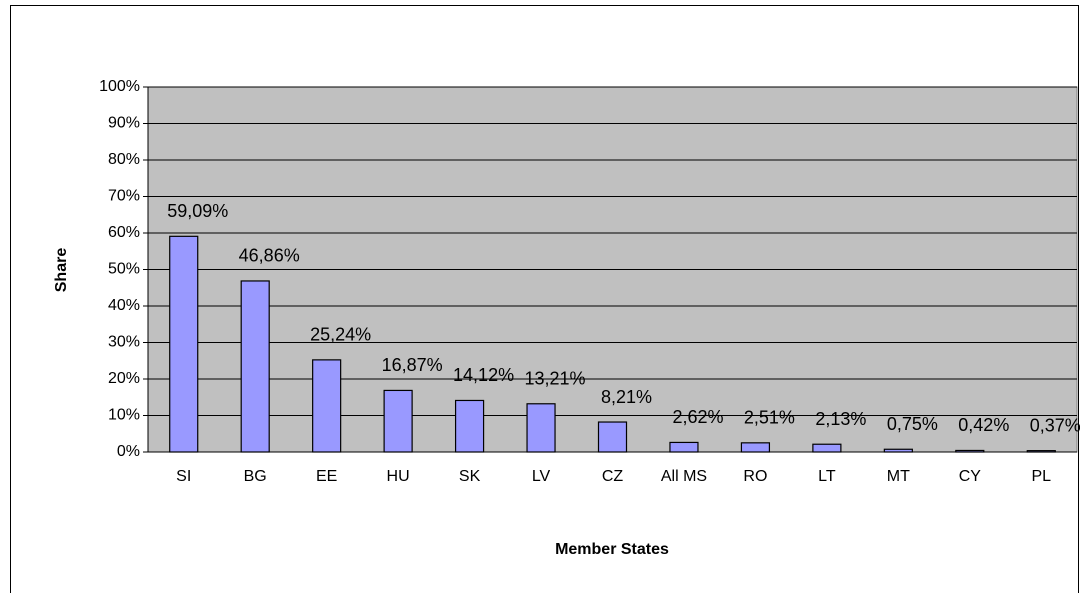 This screenshot has height=593, width=1080. I want to click on x-tick-label: BG, so click(255, 476).